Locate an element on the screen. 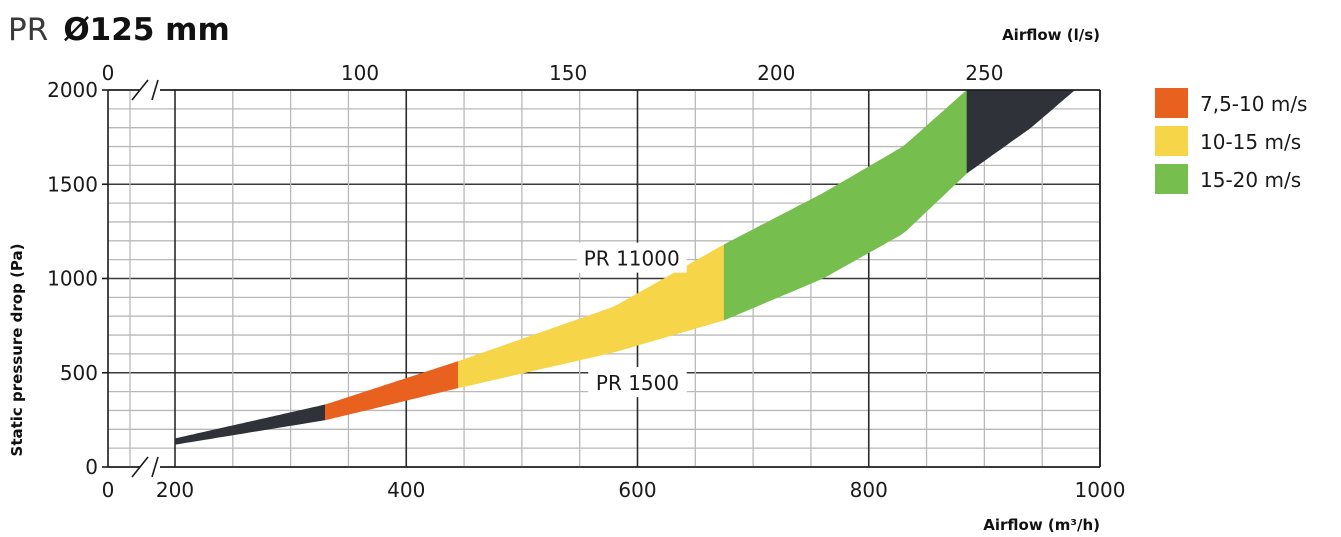 This screenshot has width=1341, height=537. curve-labels: PR 11000 PR 1500 is located at coordinates (631, 320).